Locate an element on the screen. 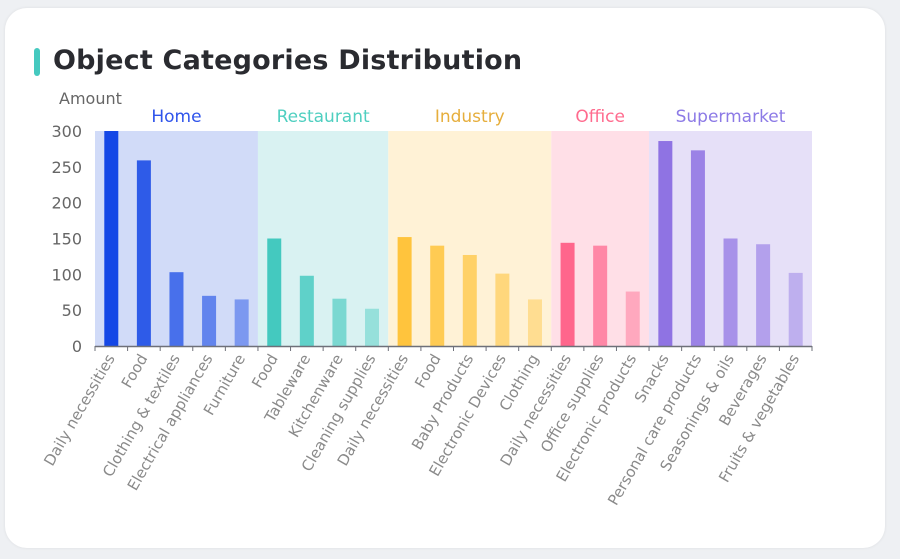 This screenshot has height=559, width=900. y-tick-label: 250 is located at coordinates (66, 167).